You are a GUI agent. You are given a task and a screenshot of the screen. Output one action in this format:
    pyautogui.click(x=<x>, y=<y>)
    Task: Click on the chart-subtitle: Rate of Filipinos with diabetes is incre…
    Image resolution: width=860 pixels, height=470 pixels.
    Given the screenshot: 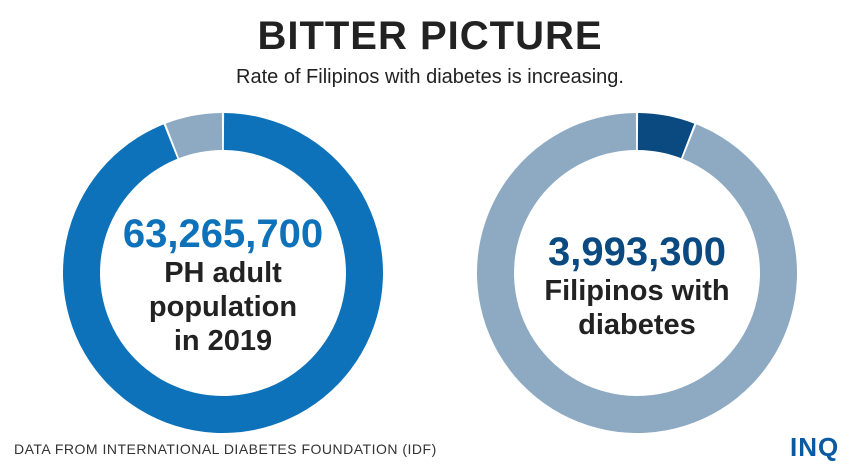 What is the action you would take?
    pyautogui.click(x=430, y=77)
    